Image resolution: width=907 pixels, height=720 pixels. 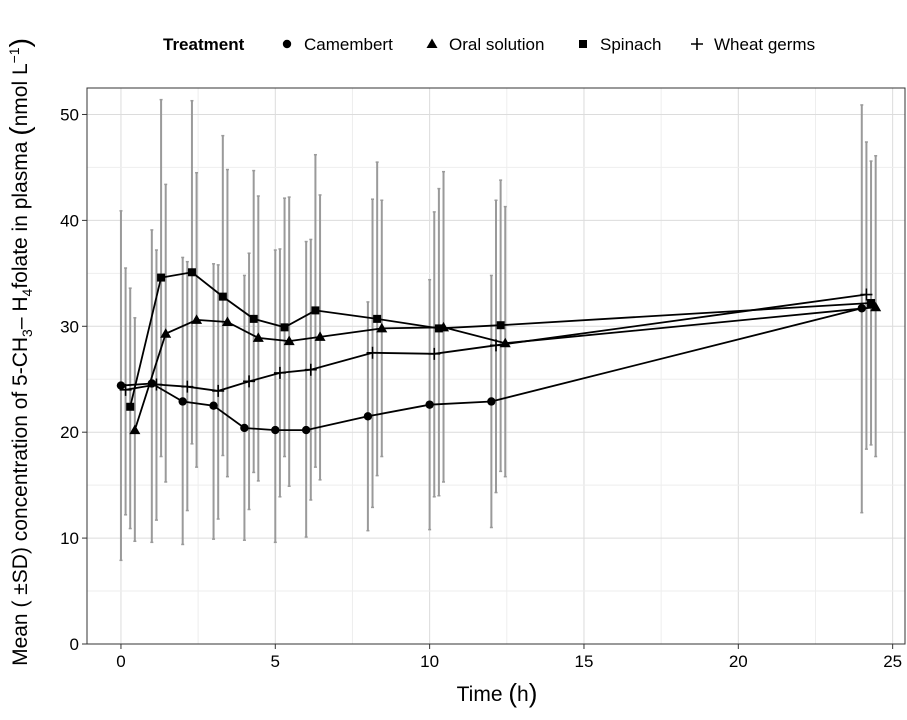 I want to click on legend-entry-camembert: Camembert, so click(x=337, y=44).